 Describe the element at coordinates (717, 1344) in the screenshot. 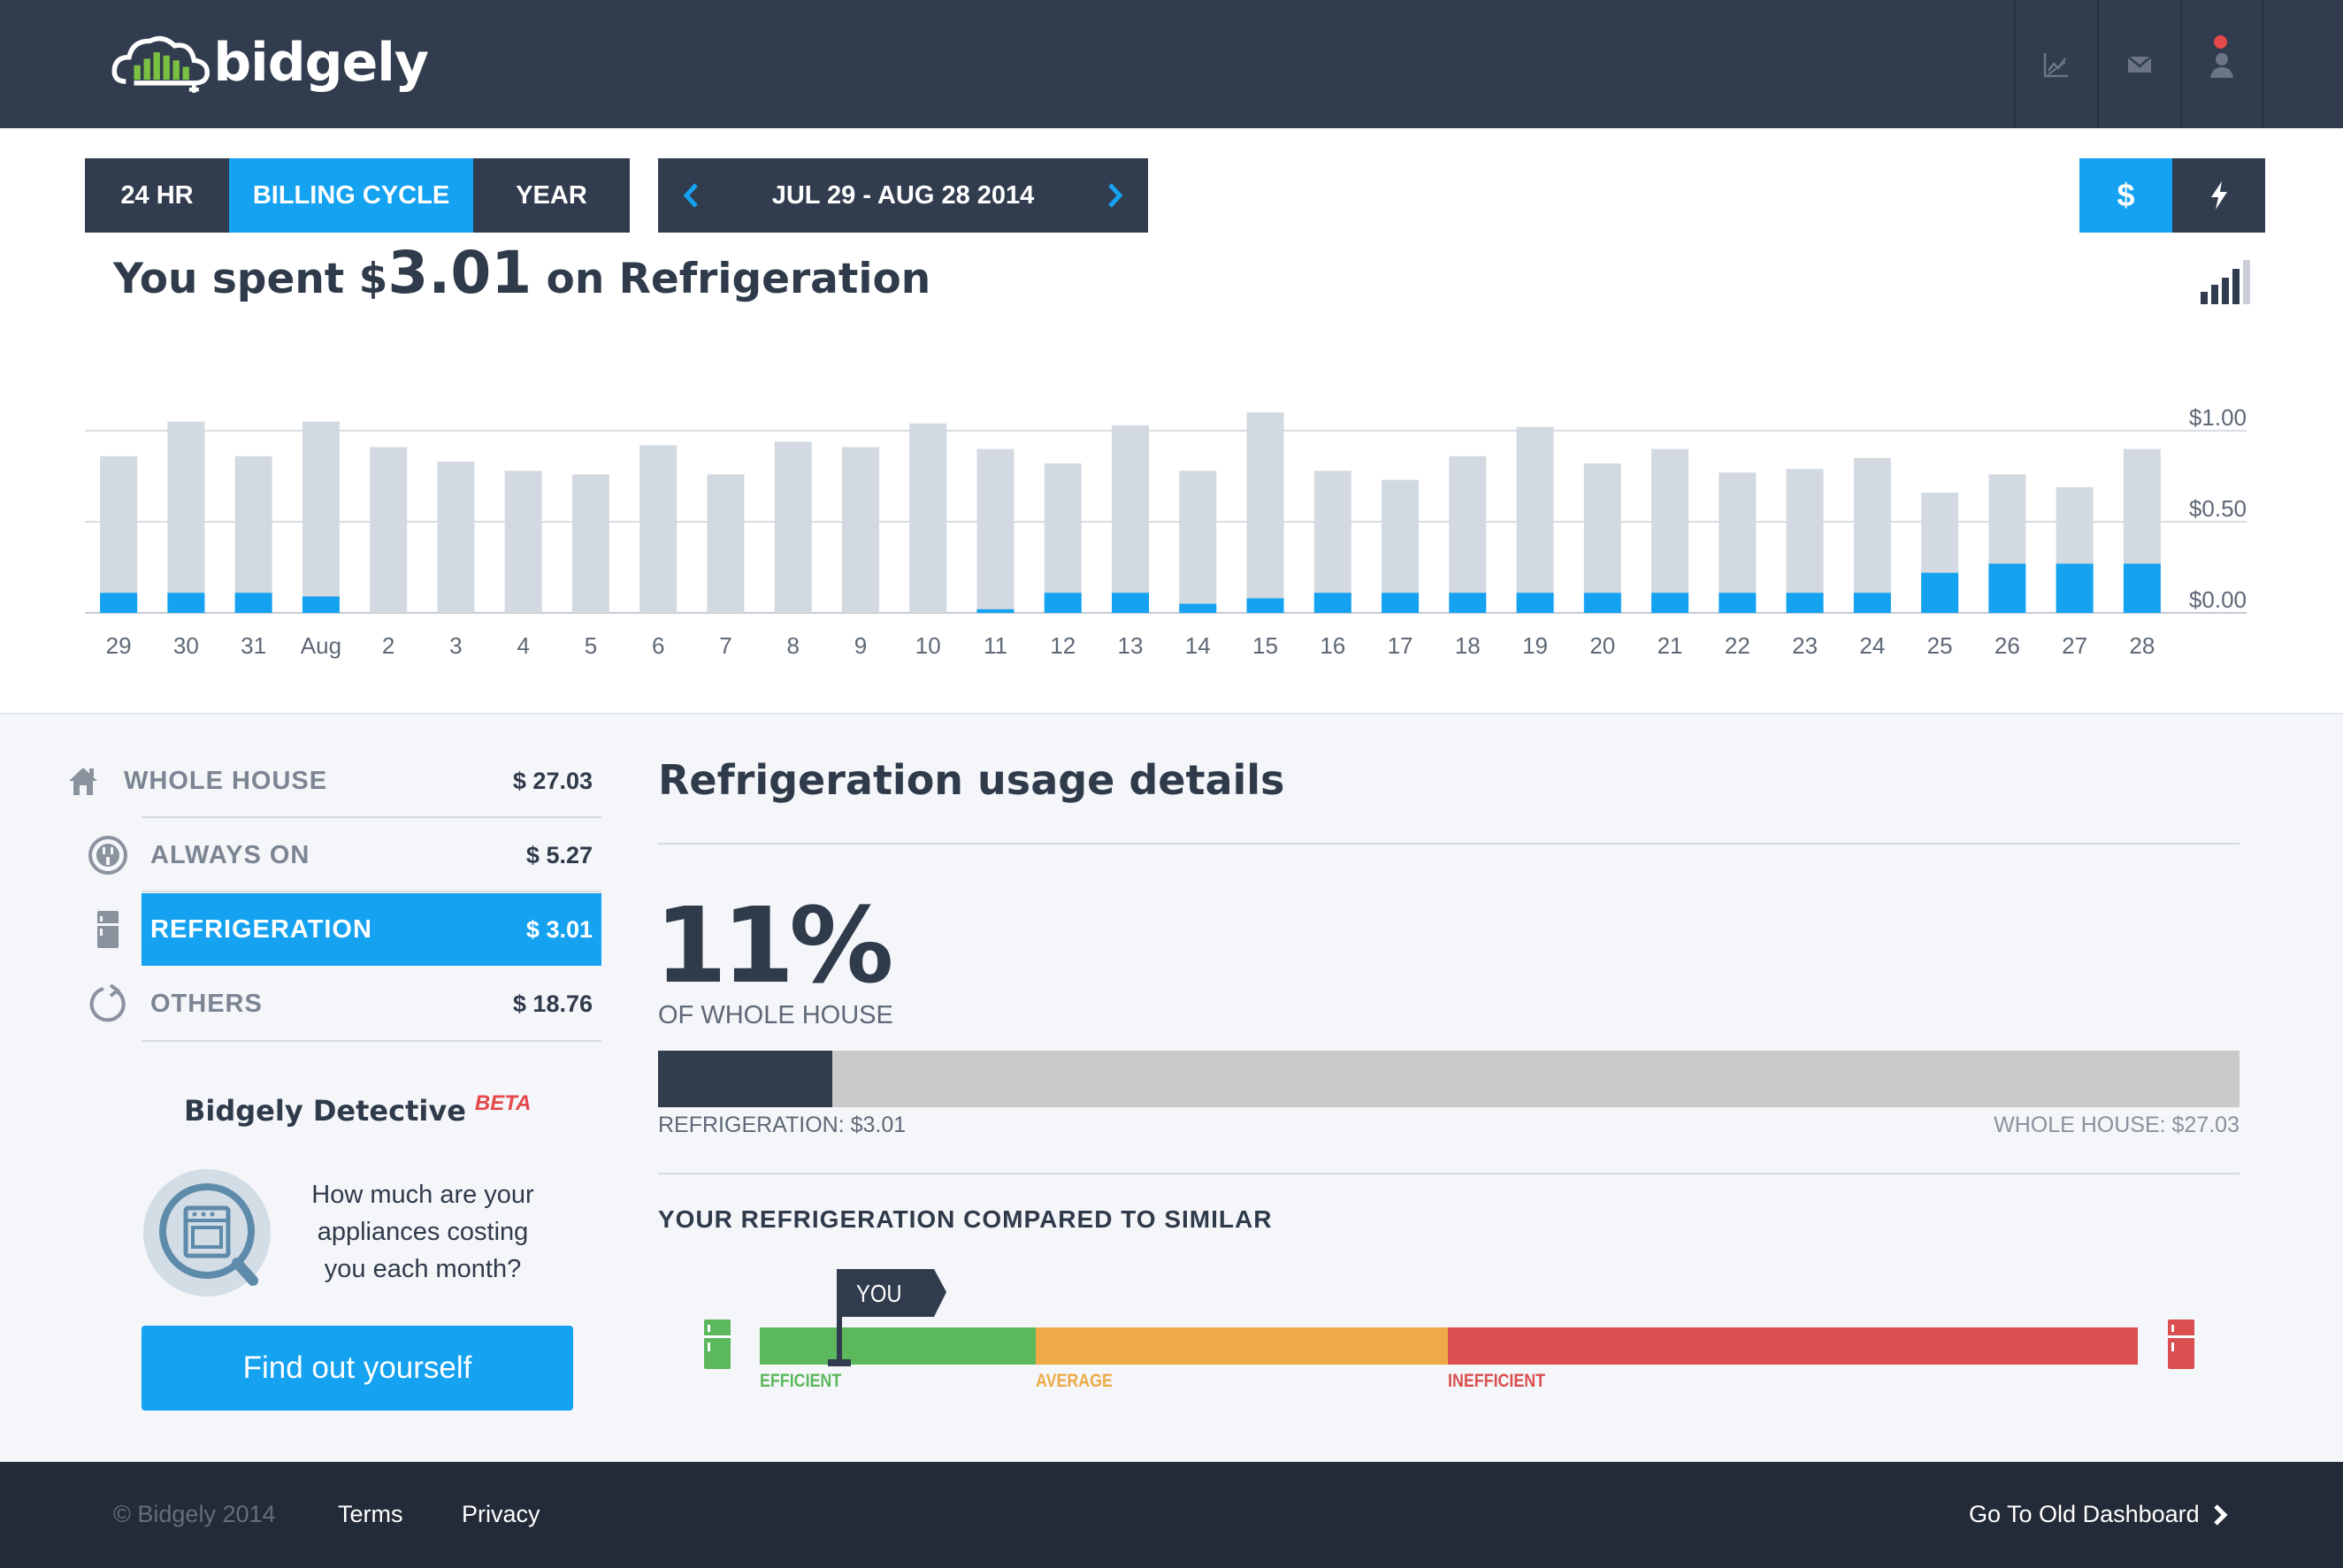

I see `efficient-fridge-icon` at that location.